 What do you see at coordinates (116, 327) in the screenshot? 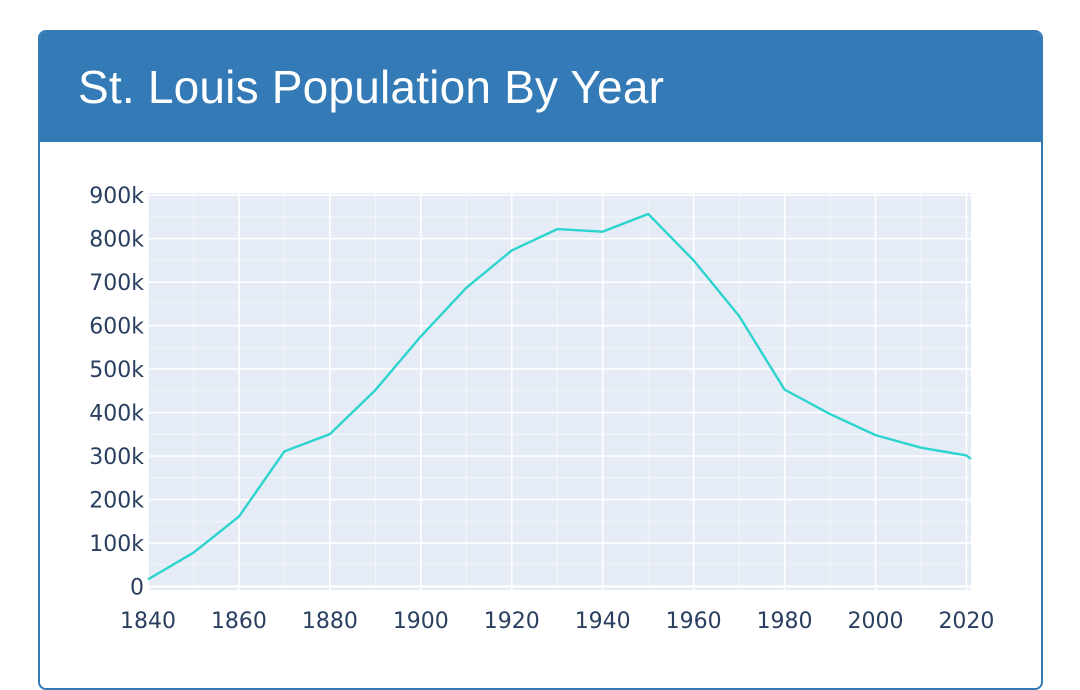
I see `y-tick-label: 600k` at bounding box center [116, 327].